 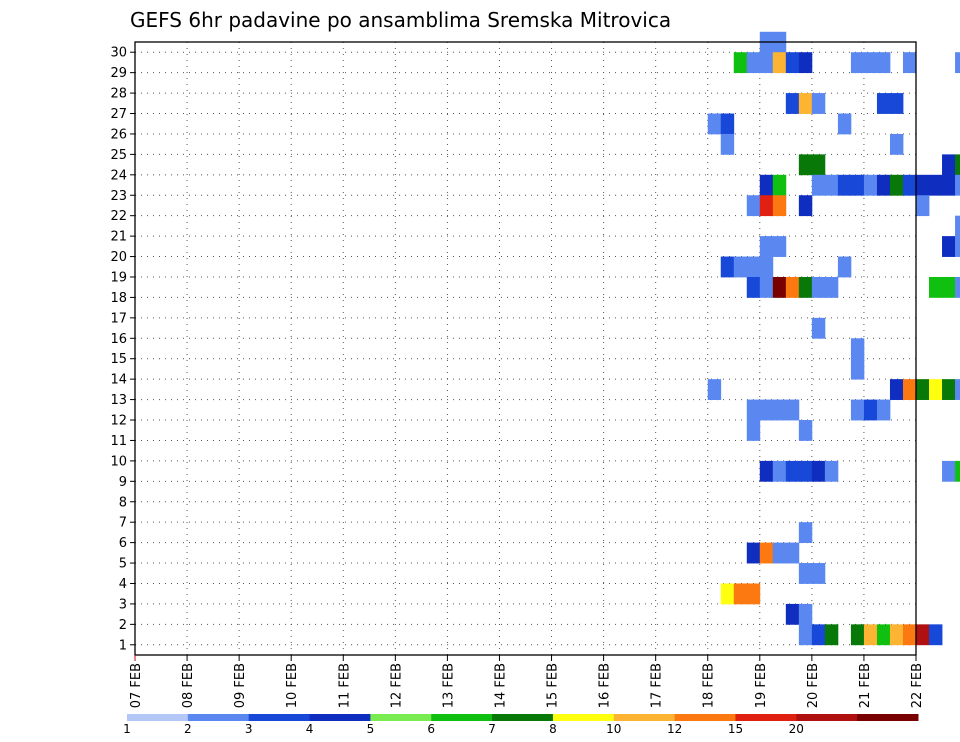 What do you see at coordinates (917, 685) in the screenshot?
I see `x-tick-label: 22 FEB` at bounding box center [917, 685].